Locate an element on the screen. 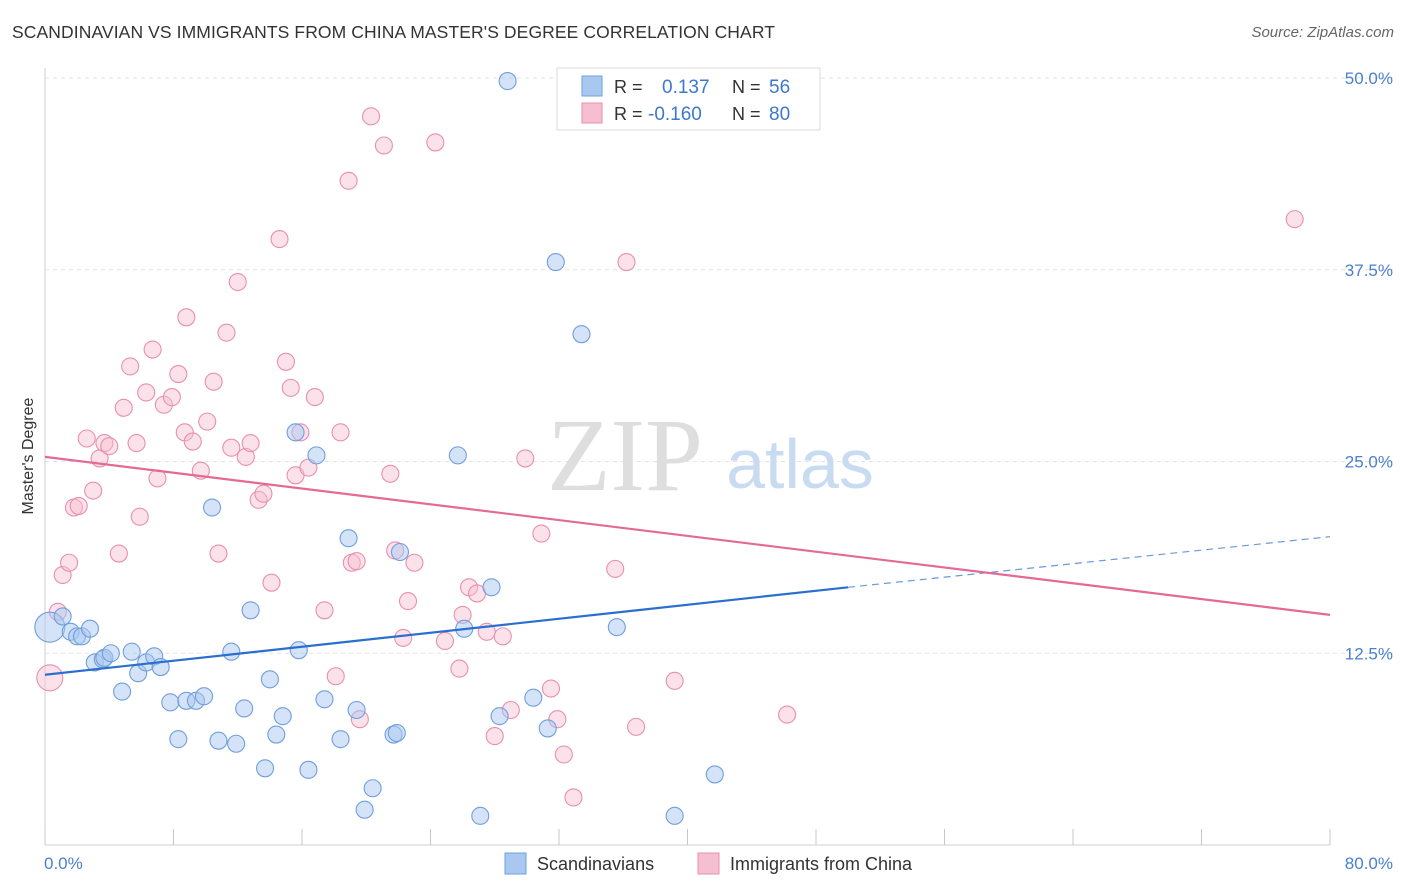 The image size is (1406, 892). y-tick-label-3: 50.0% is located at coordinates (1369, 78).